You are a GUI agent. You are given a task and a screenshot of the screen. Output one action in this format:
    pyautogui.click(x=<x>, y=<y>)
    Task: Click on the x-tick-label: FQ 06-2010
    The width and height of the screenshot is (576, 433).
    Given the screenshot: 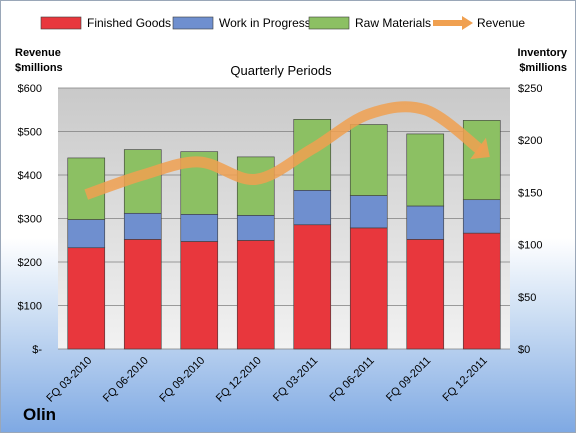 What is the action you would take?
    pyautogui.click(x=126, y=380)
    